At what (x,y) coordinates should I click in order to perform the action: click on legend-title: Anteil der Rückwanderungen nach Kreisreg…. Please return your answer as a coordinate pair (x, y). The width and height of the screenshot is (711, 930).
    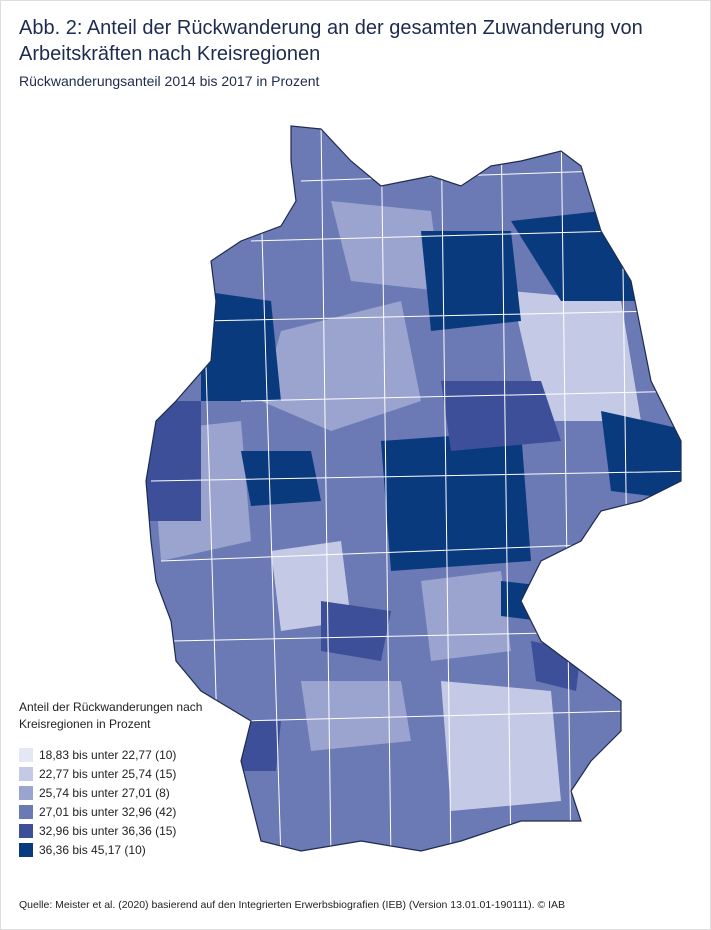
    Looking at the image, I should click on (111, 715).